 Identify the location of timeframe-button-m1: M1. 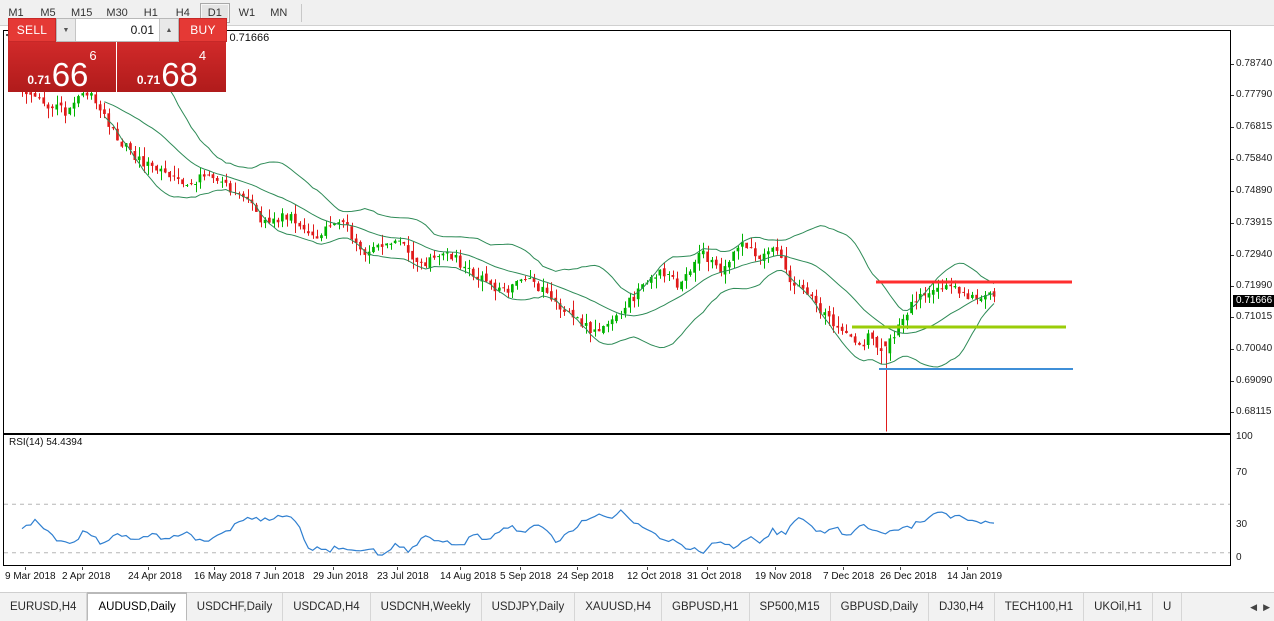
(16, 12).